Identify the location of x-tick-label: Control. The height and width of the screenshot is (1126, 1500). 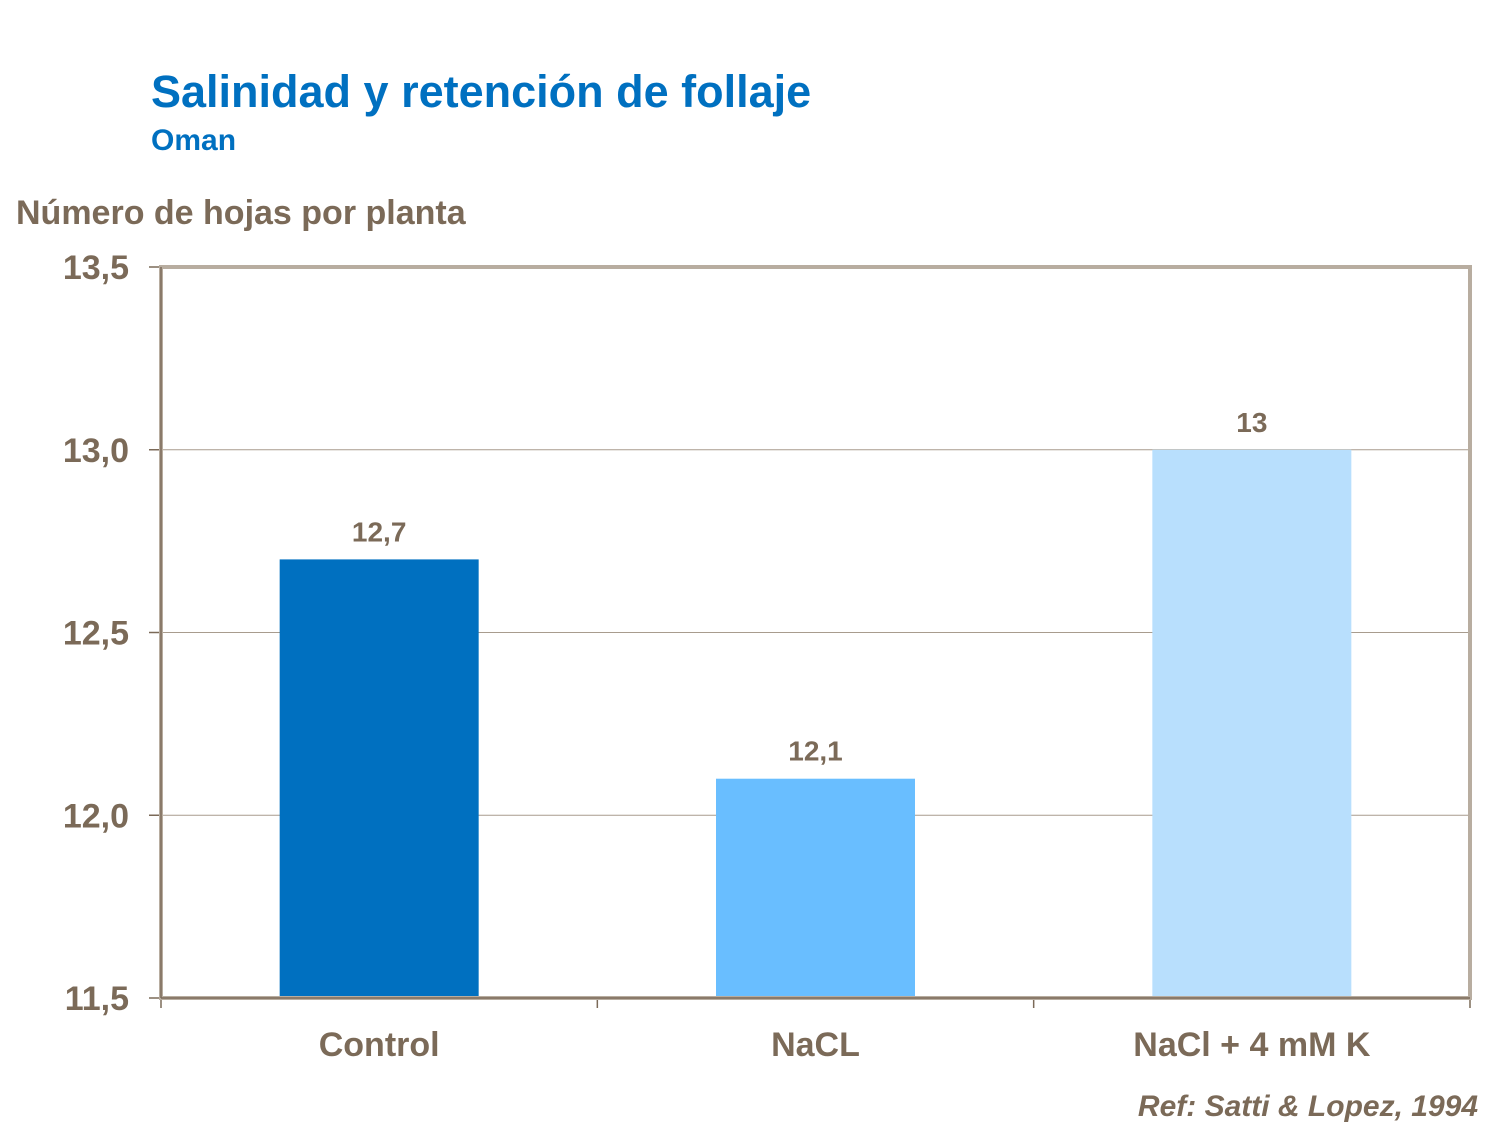
(379, 1045).